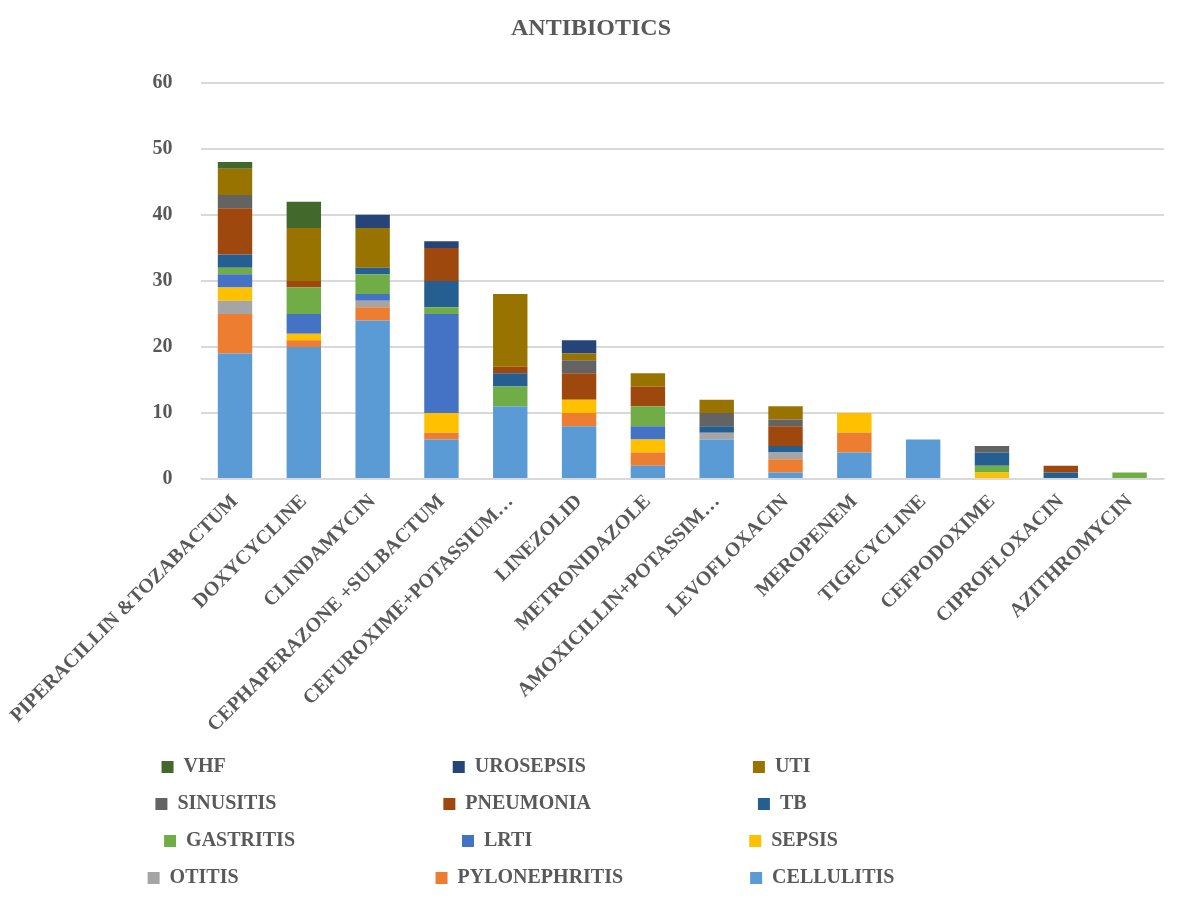 Image resolution: width=1192 pixels, height=906 pixels. Describe the element at coordinates (162, 279) in the screenshot. I see `y-tick-label: 30` at that location.